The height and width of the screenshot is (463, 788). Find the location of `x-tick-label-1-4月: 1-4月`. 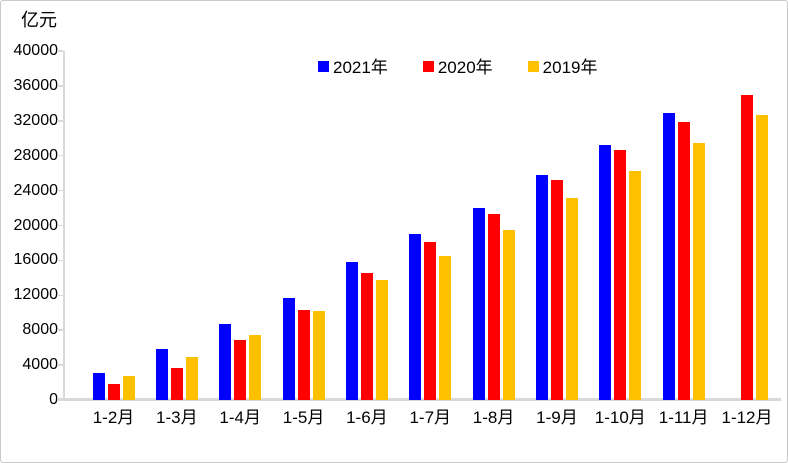

x-tick-label-1-4月: 1-4月 is located at coordinates (240, 417).